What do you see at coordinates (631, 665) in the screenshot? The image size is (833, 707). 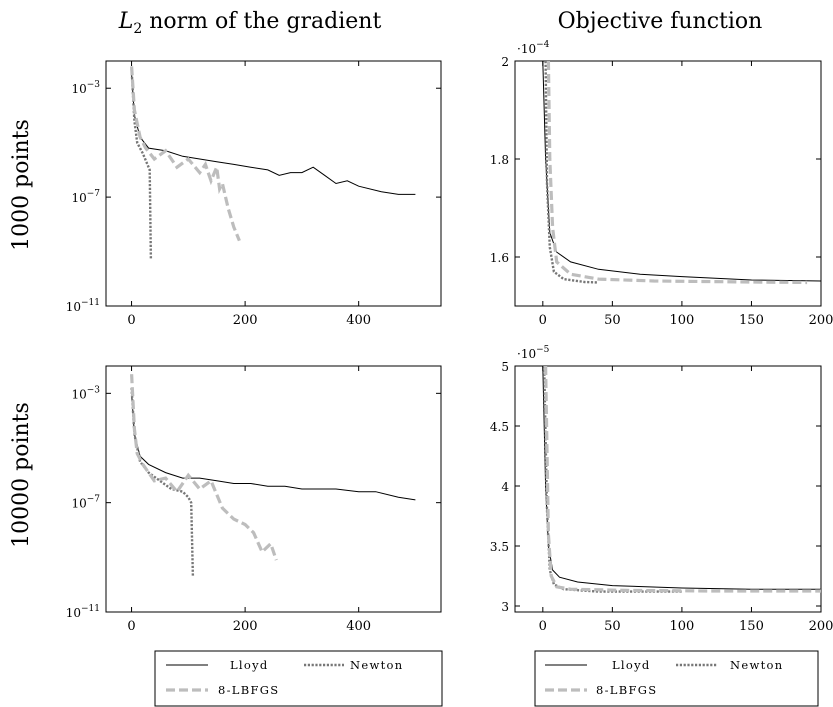 I see `legend-right-lloyd-label: Lloyd` at bounding box center [631, 665].